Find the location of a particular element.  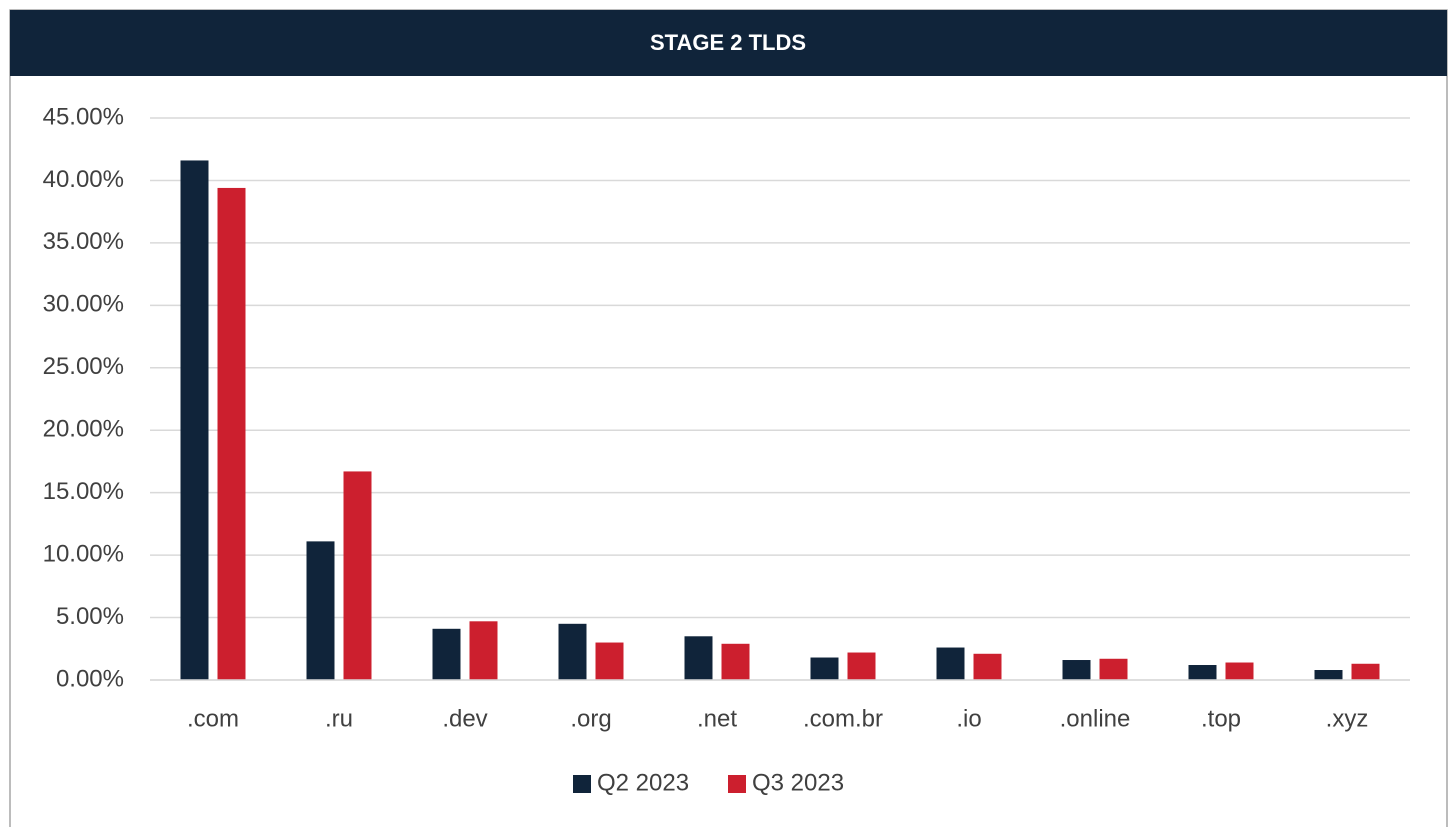

x-tick-label: .net is located at coordinates (717, 718).